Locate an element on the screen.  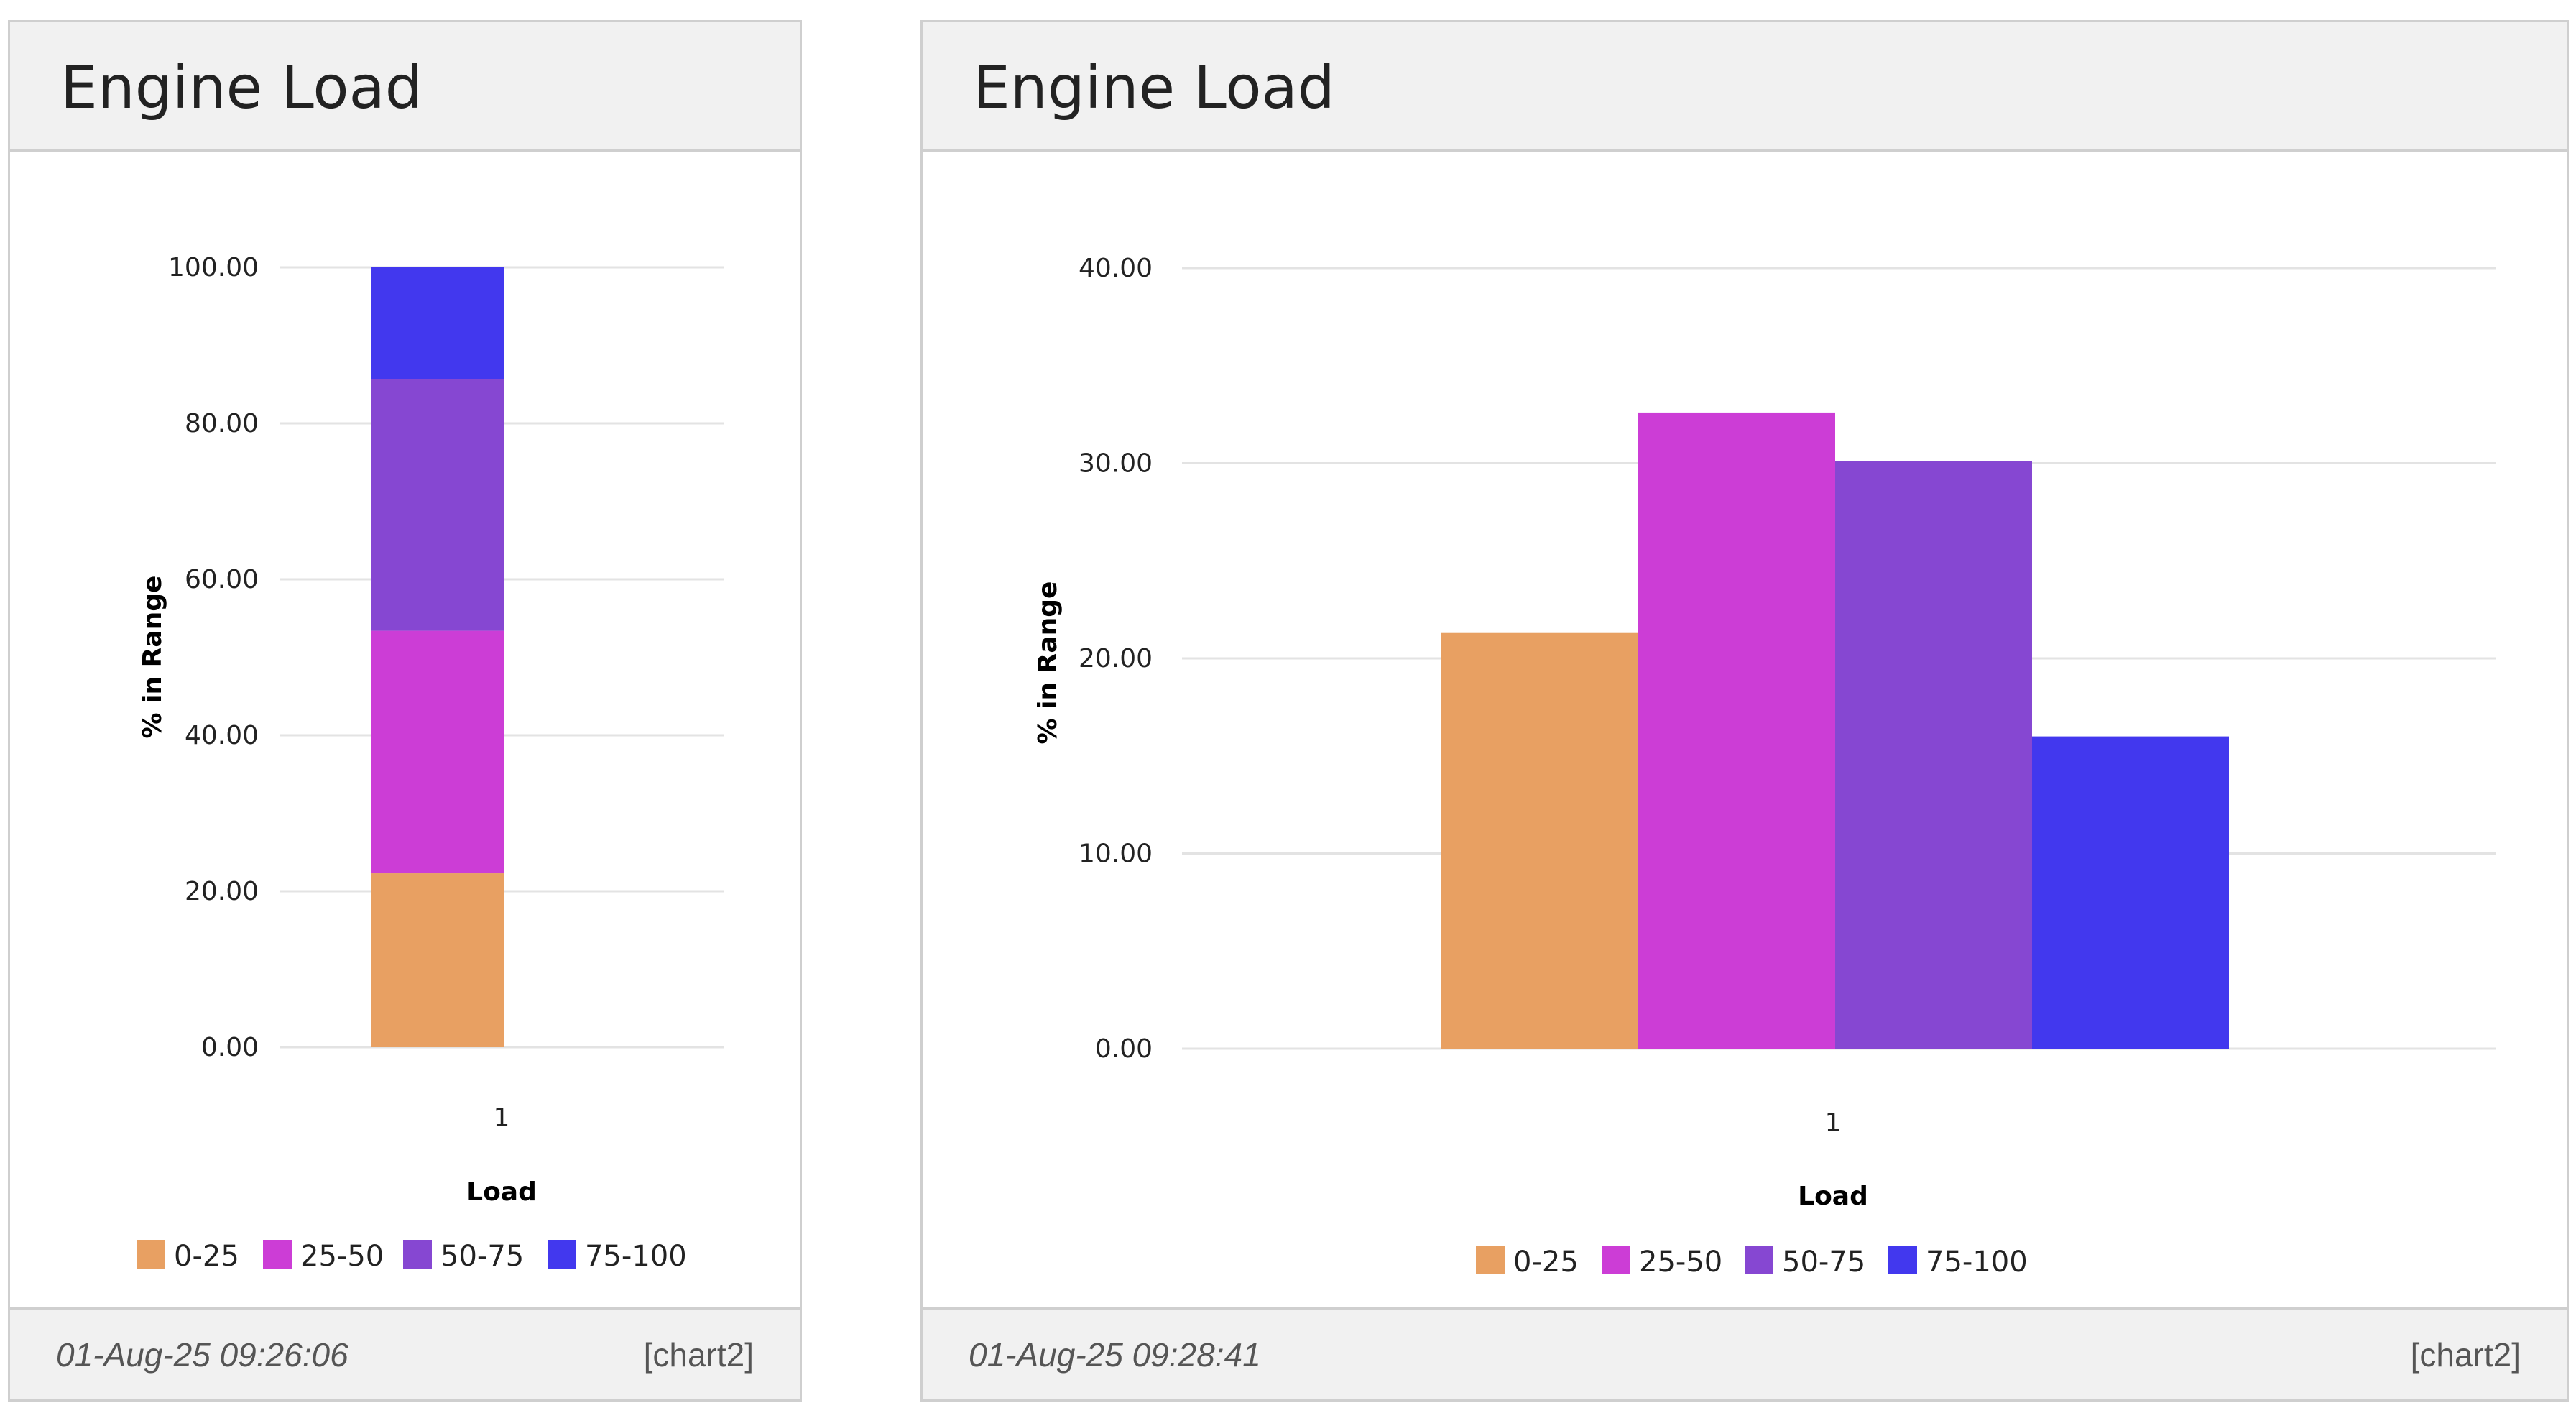
panel-footer: 01-Aug-25 09:28:41 [chart2] is located at coordinates (1745, 1353).